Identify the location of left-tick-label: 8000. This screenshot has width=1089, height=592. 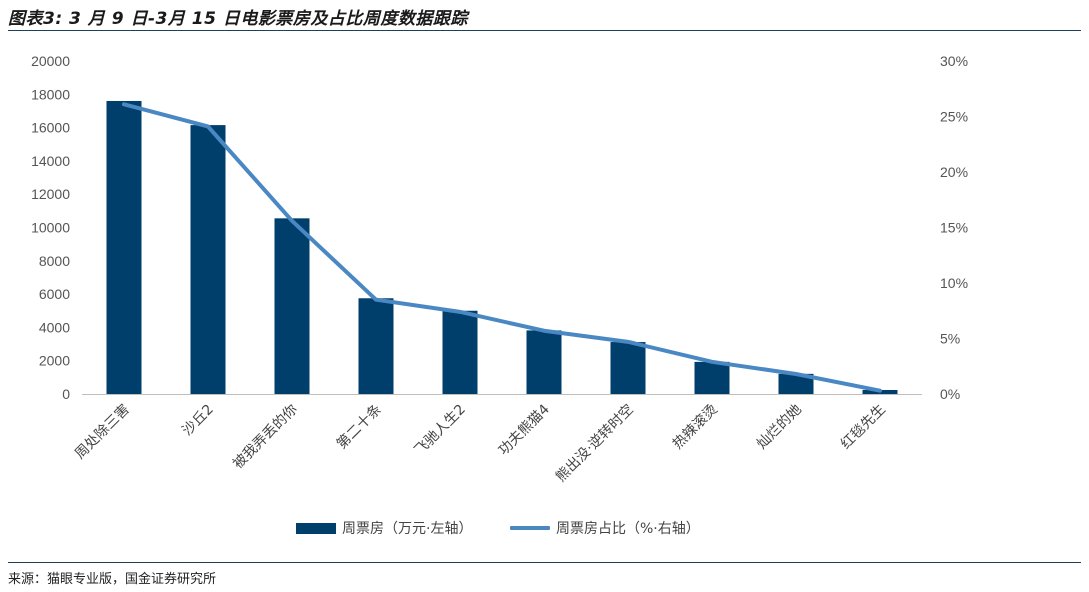
(54, 261).